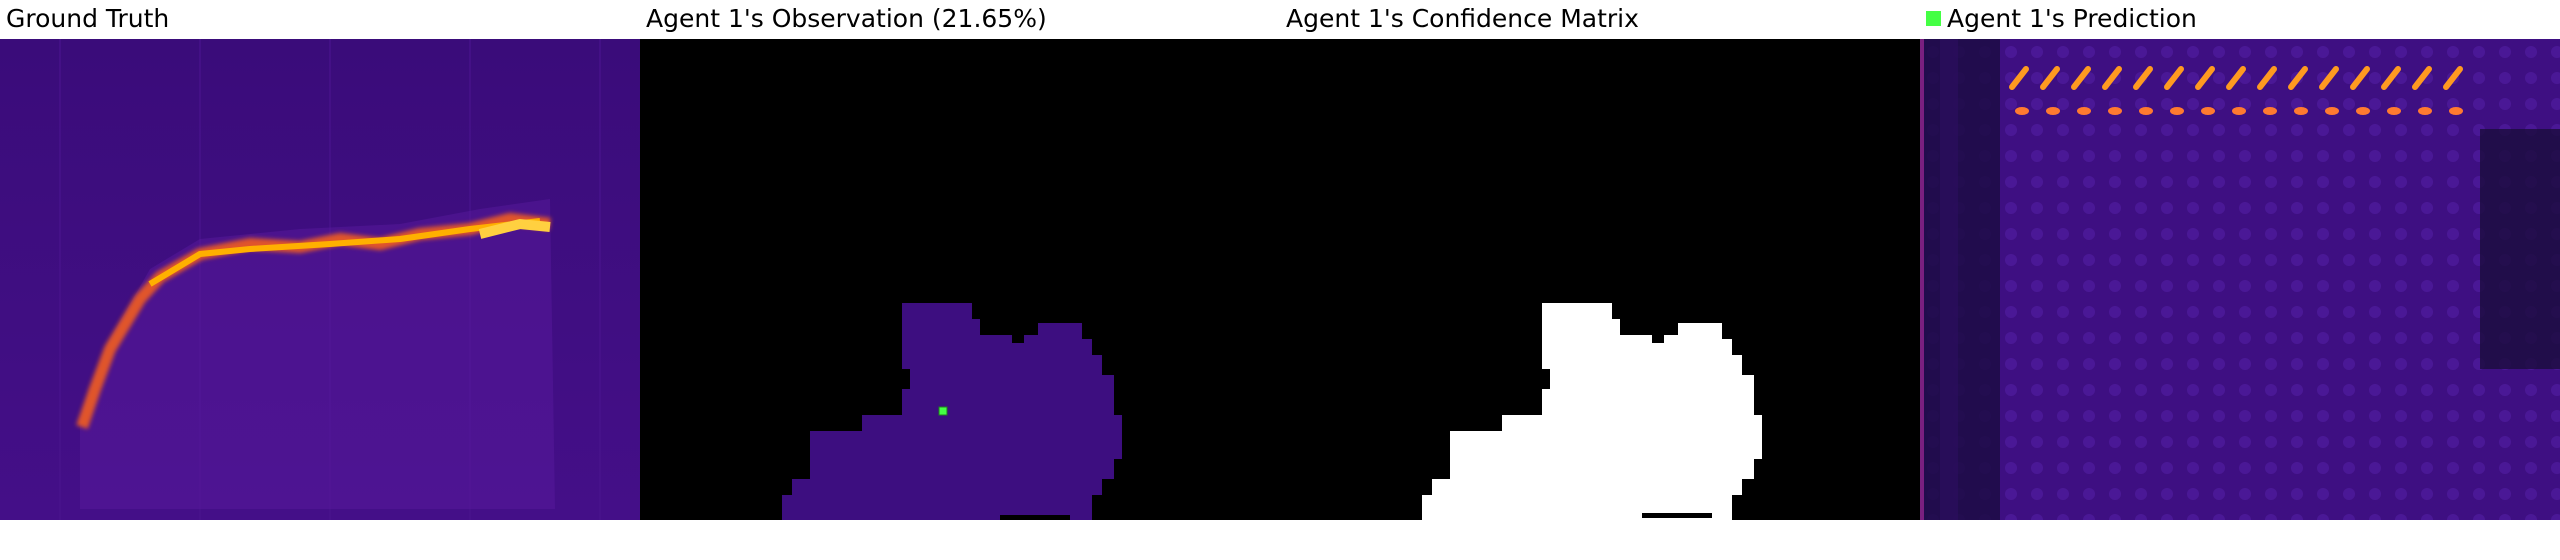  Describe the element at coordinates (1462, 18) in the screenshot. I see `confidence-title: Agent 1's Confidence Matrix` at that location.